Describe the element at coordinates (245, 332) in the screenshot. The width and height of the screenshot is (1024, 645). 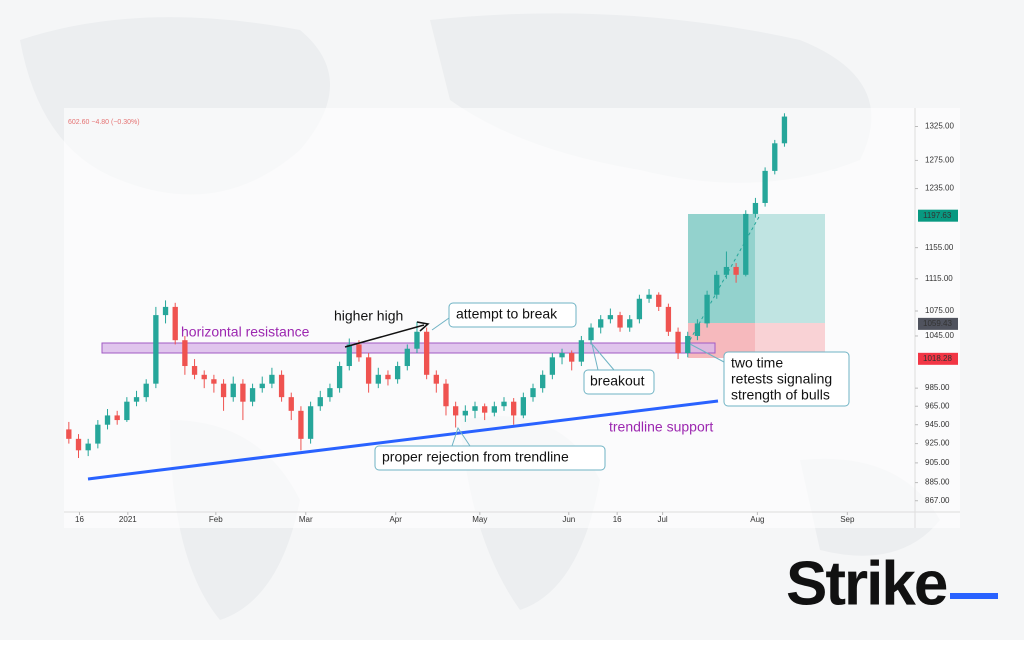
I see `resistance-label: horizontal resistance` at that location.